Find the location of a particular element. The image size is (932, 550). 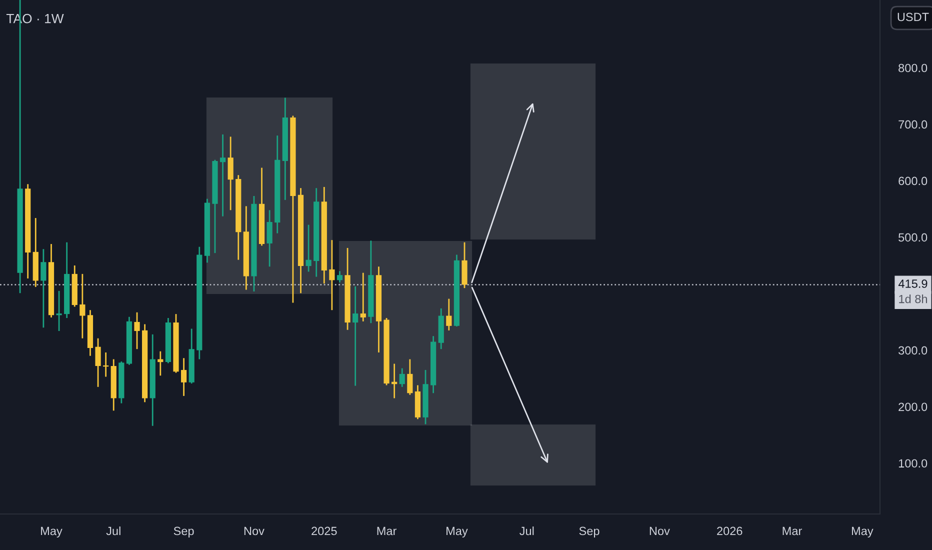

y-tick-label: 600.0 is located at coordinates (913, 181).